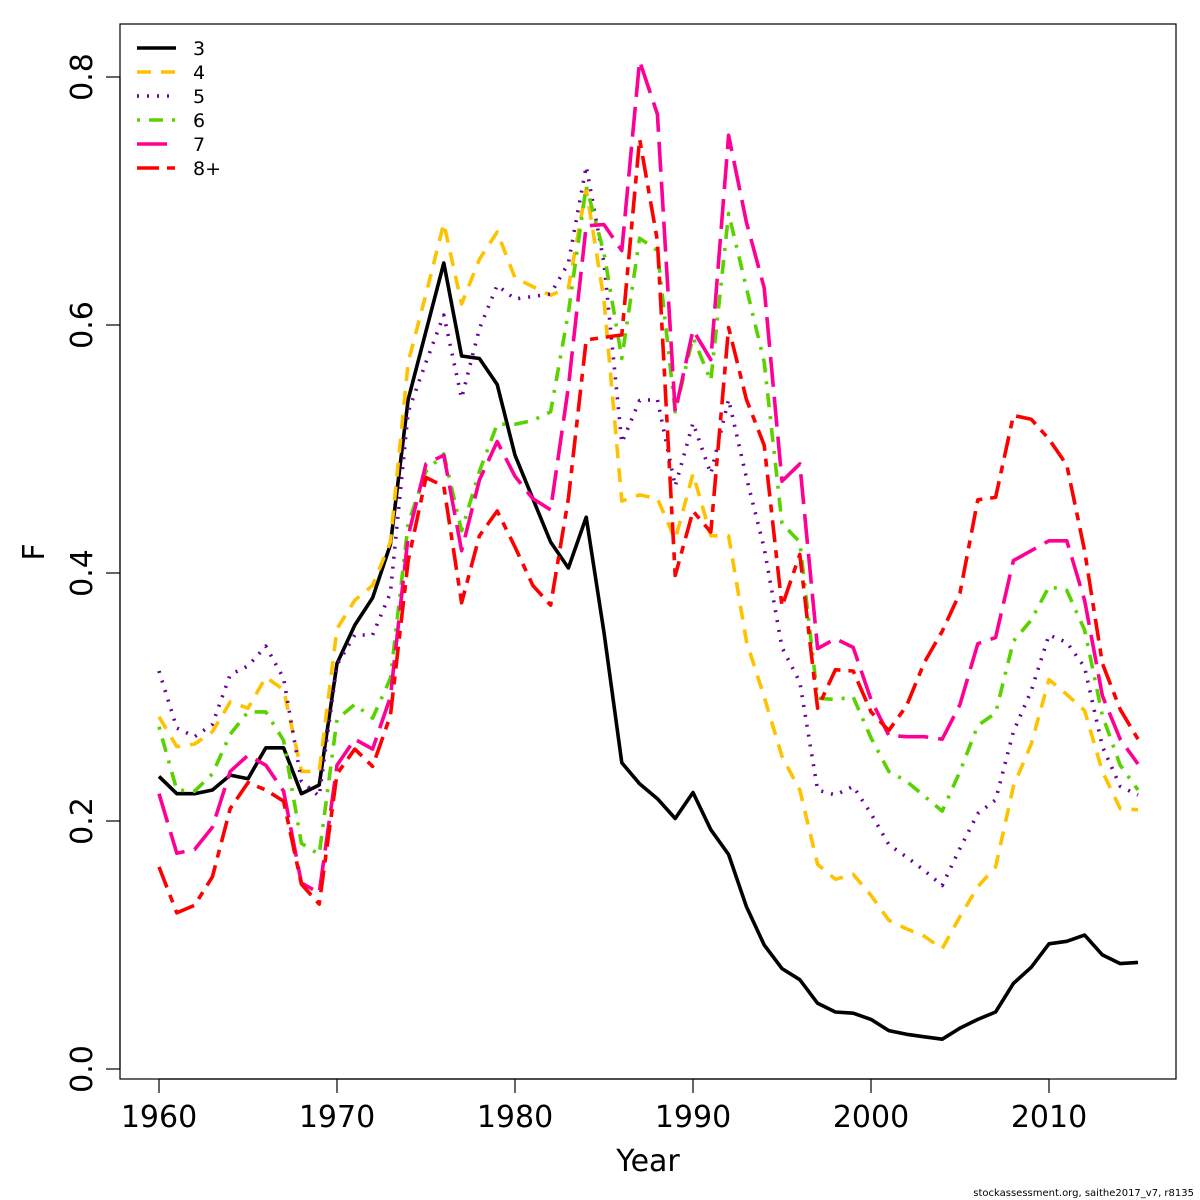  I want to click on x-tick-label: 1990, so click(693, 1117).